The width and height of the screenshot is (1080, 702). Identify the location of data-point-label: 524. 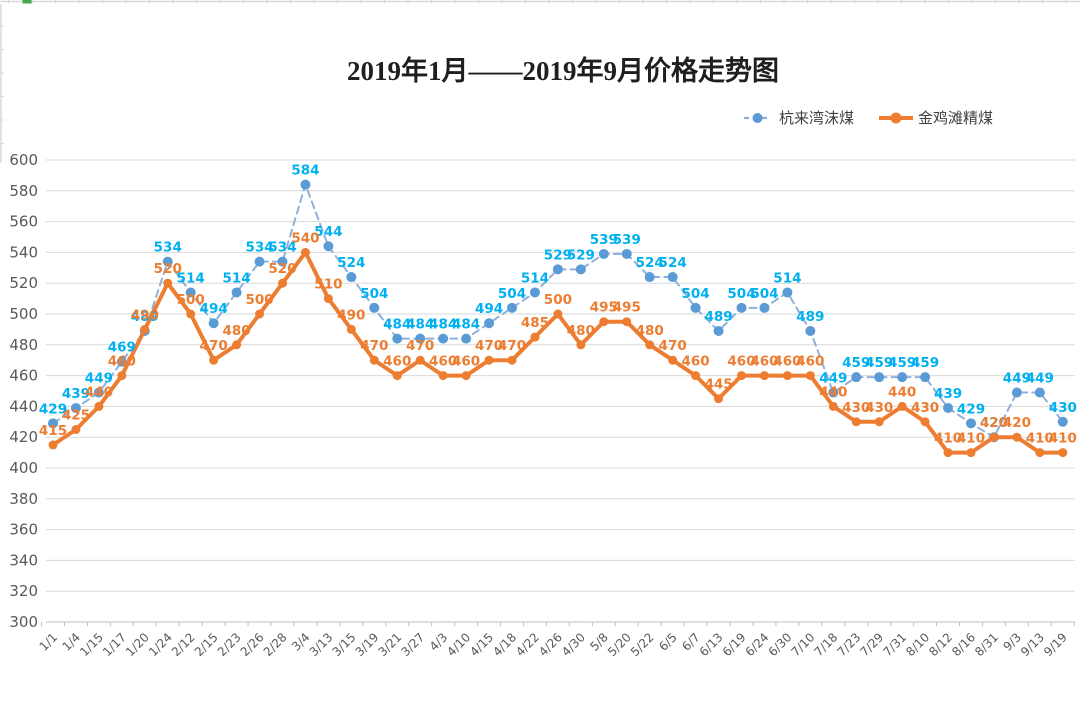
(650, 263).